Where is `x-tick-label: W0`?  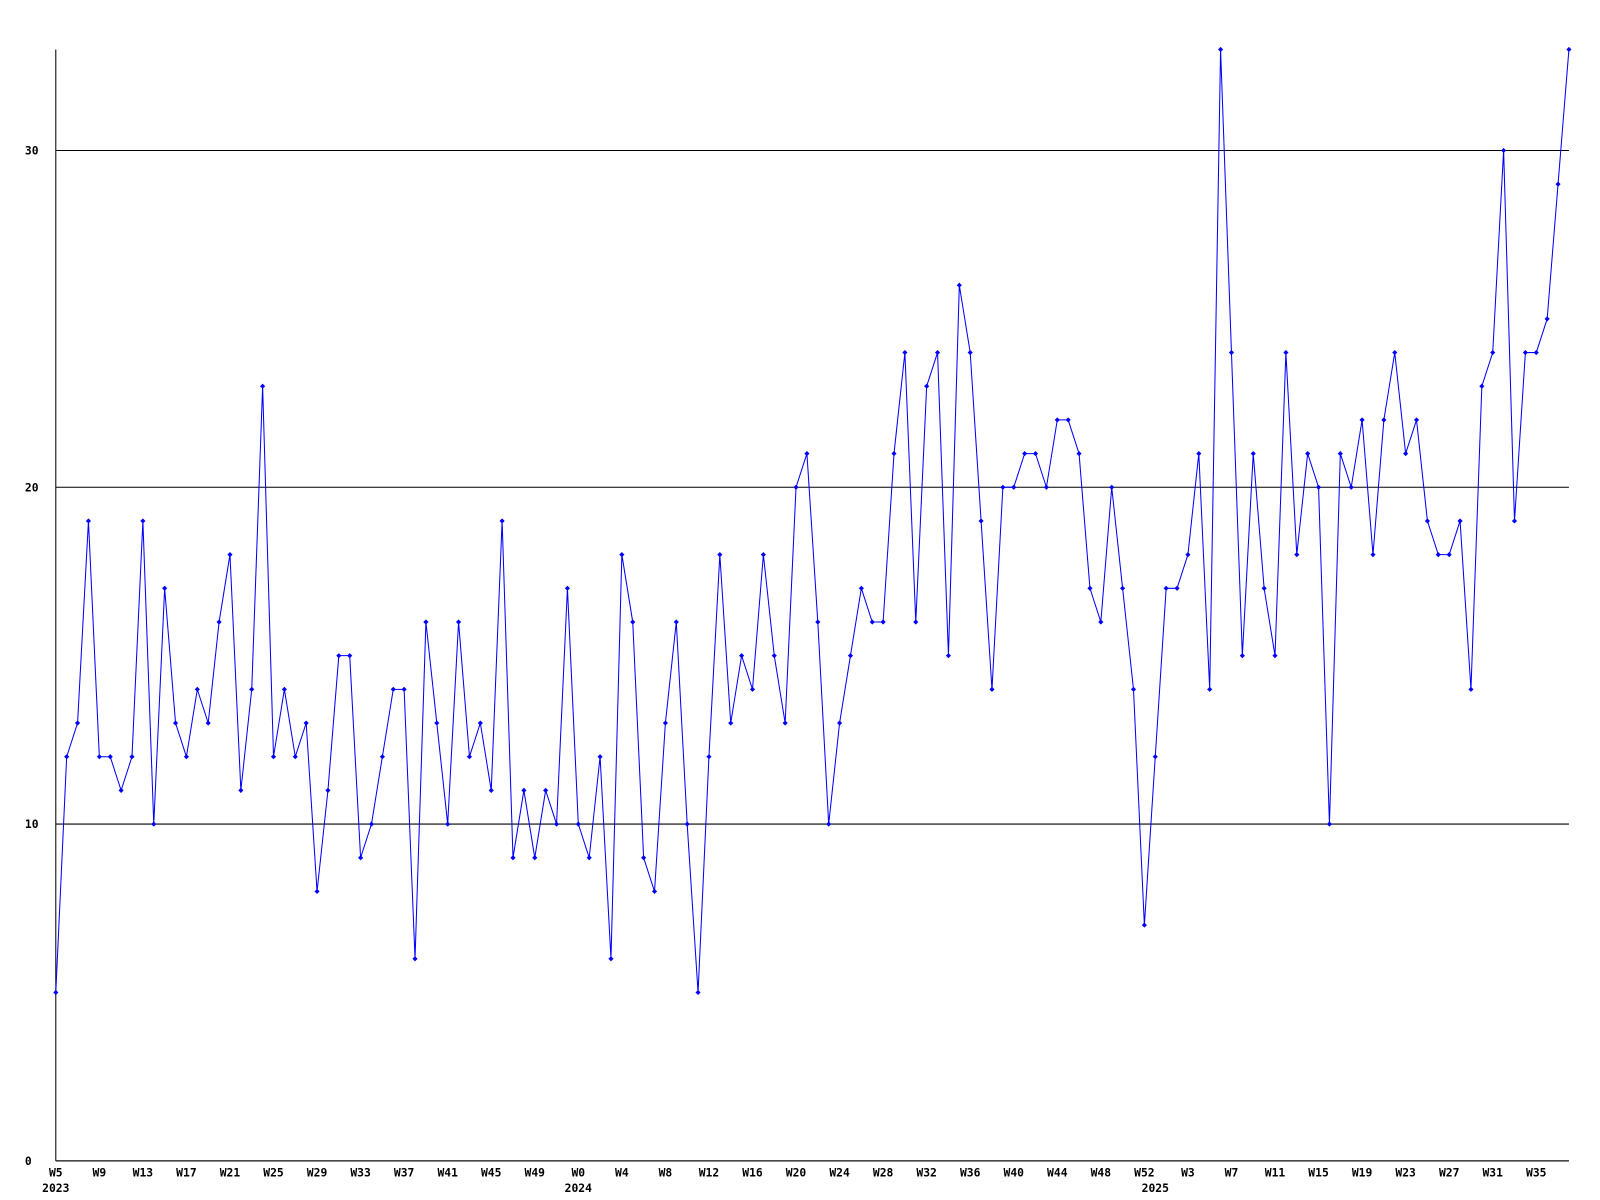 x-tick-label: W0 is located at coordinates (578, 1172).